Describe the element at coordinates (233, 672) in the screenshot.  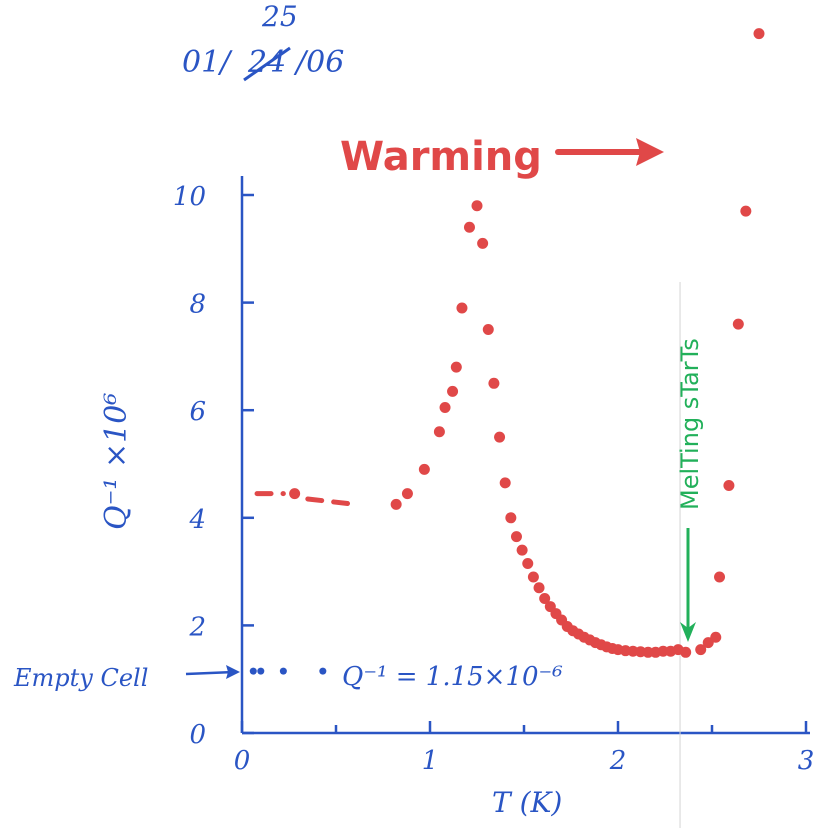
I see `empty-cell-arrow-head` at that location.